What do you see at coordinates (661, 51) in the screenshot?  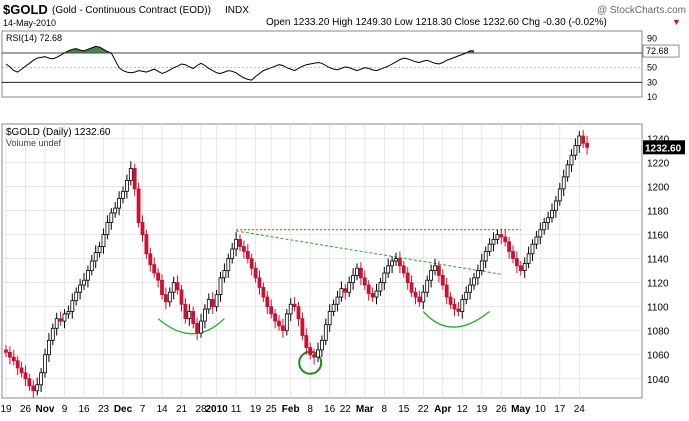 I see `rsi-value-box` at bounding box center [661, 51].